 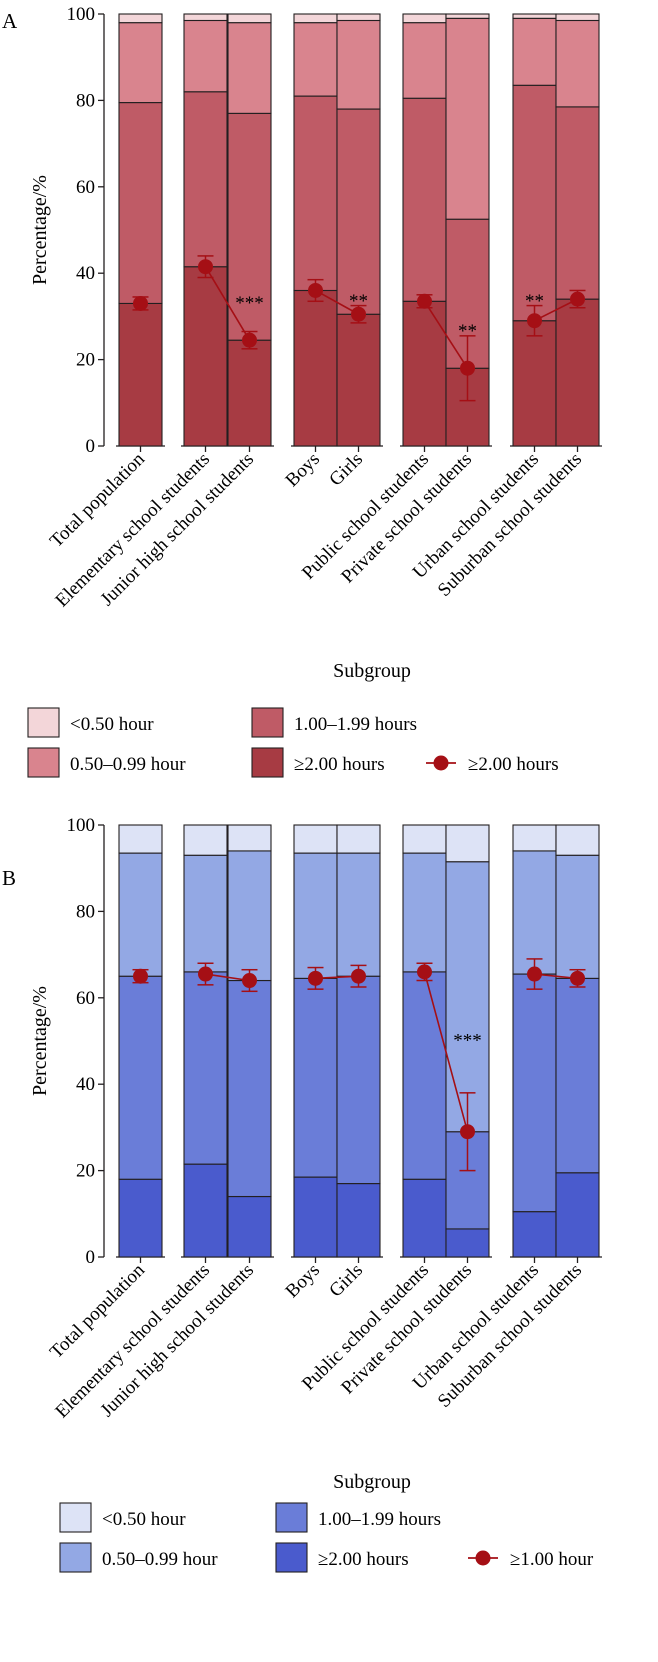 What do you see at coordinates (85, 100) in the screenshot?
I see `y-tick-label: 80` at bounding box center [85, 100].